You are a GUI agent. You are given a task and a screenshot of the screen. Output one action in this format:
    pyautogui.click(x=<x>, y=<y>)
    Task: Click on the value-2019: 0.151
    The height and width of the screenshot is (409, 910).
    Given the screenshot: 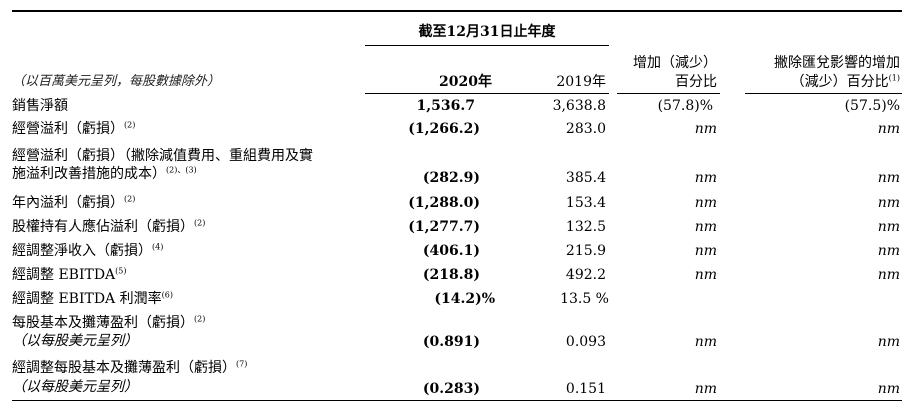 What is the action you would take?
    pyautogui.click(x=585, y=389)
    